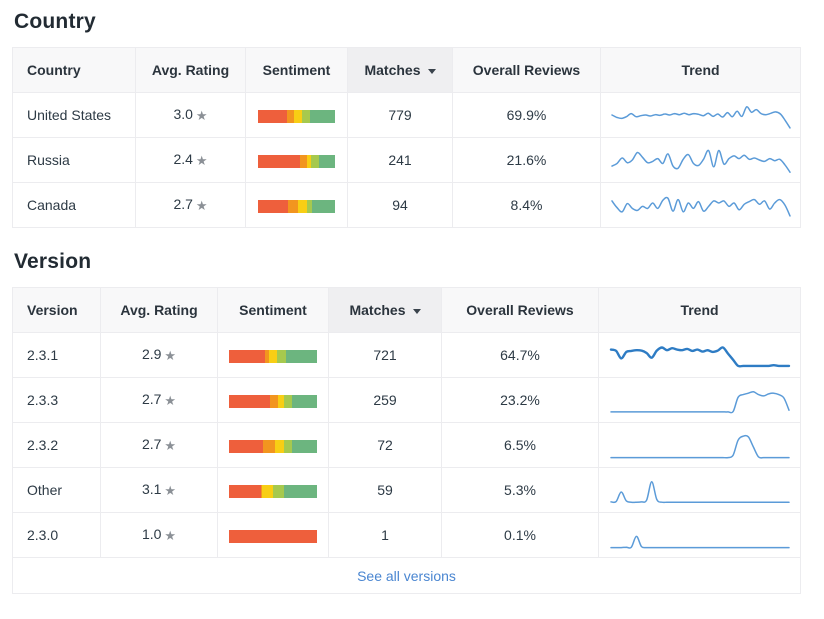 The width and height of the screenshot is (824, 619). Describe the element at coordinates (526, 160) in the screenshot. I see `overall-reviews-cell: 21.6%` at that location.